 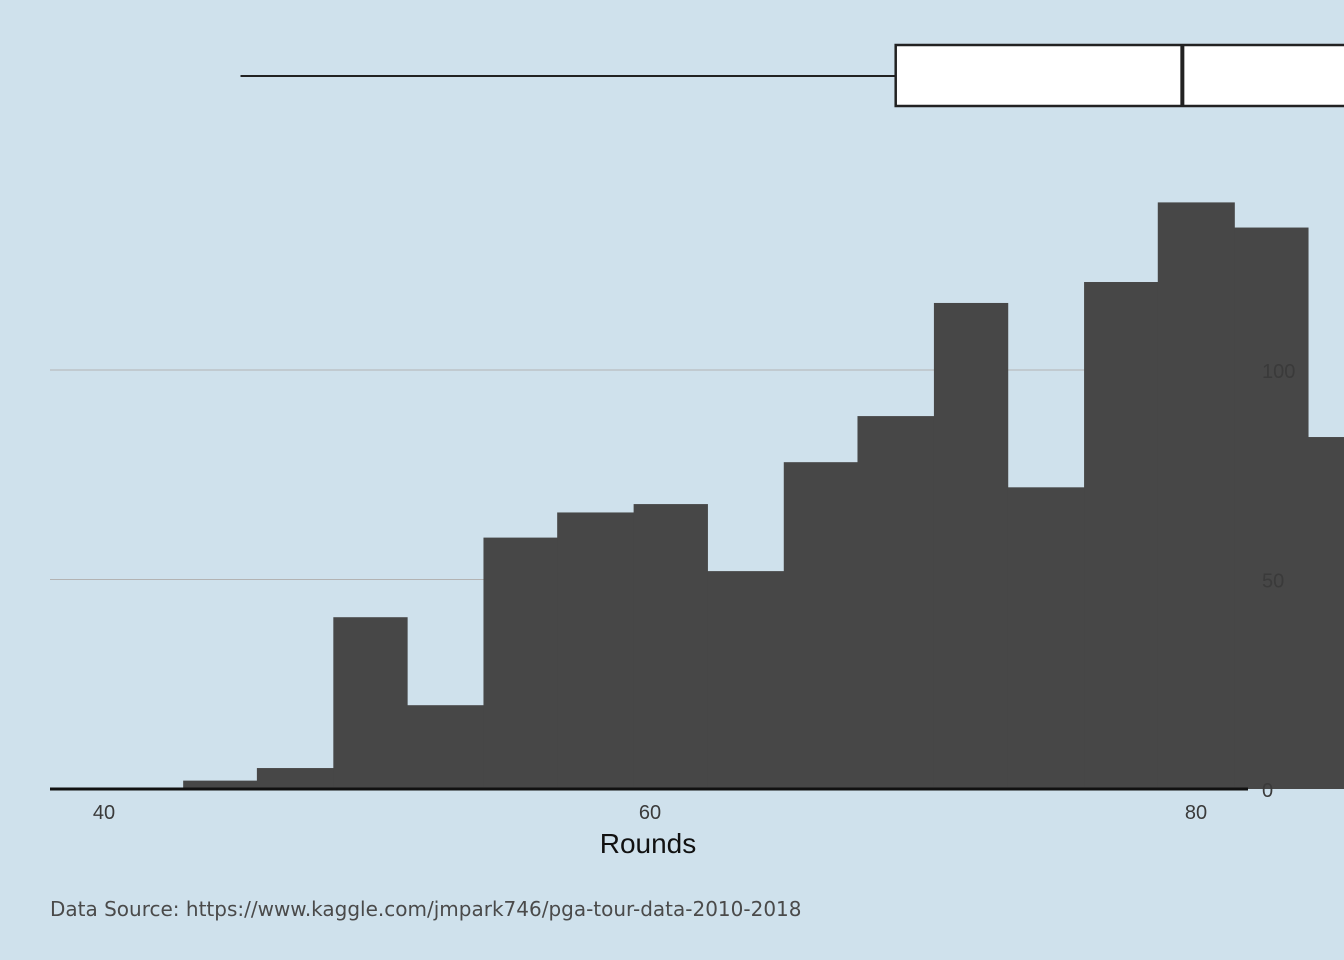 What do you see at coordinates (792, 75) in the screenshot?
I see `boxplot` at bounding box center [792, 75].